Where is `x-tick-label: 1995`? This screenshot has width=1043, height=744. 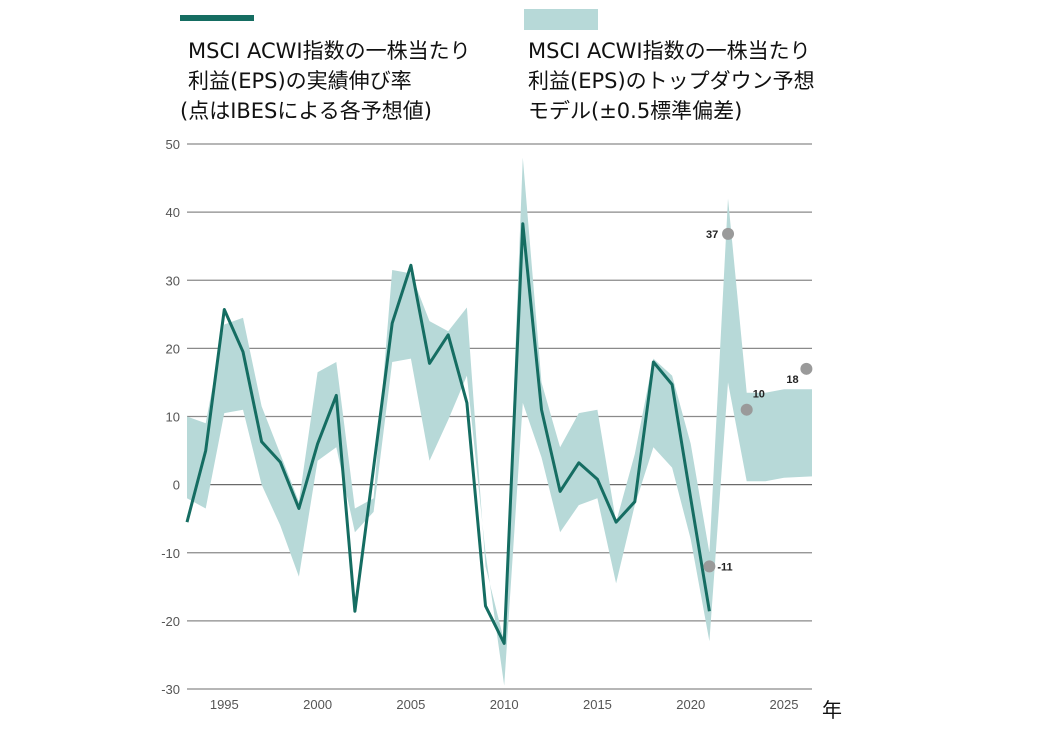 x-tick-label: 1995 is located at coordinates (224, 704).